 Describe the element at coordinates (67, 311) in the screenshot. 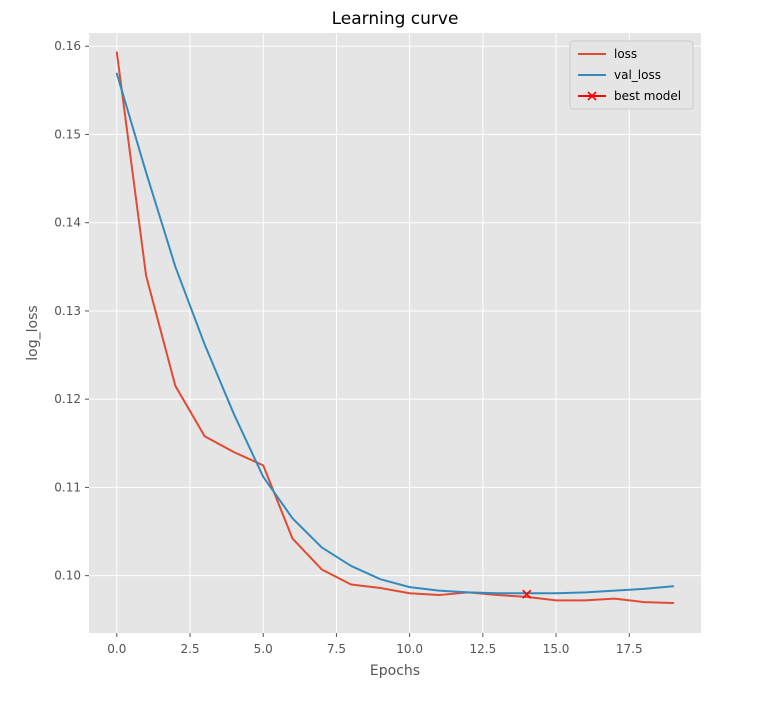

I see `y-tick-label: 0.13` at that location.